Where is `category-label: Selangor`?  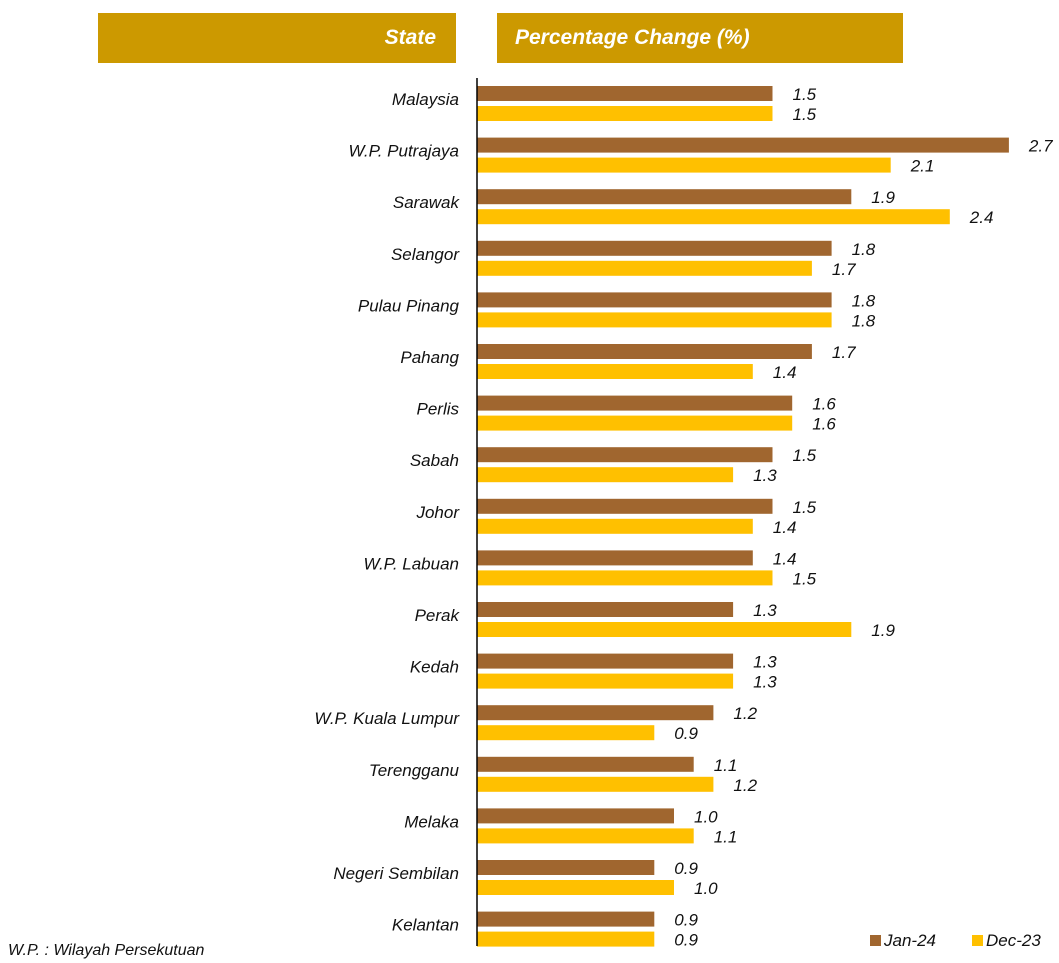
category-label: Selangor is located at coordinates (425, 254).